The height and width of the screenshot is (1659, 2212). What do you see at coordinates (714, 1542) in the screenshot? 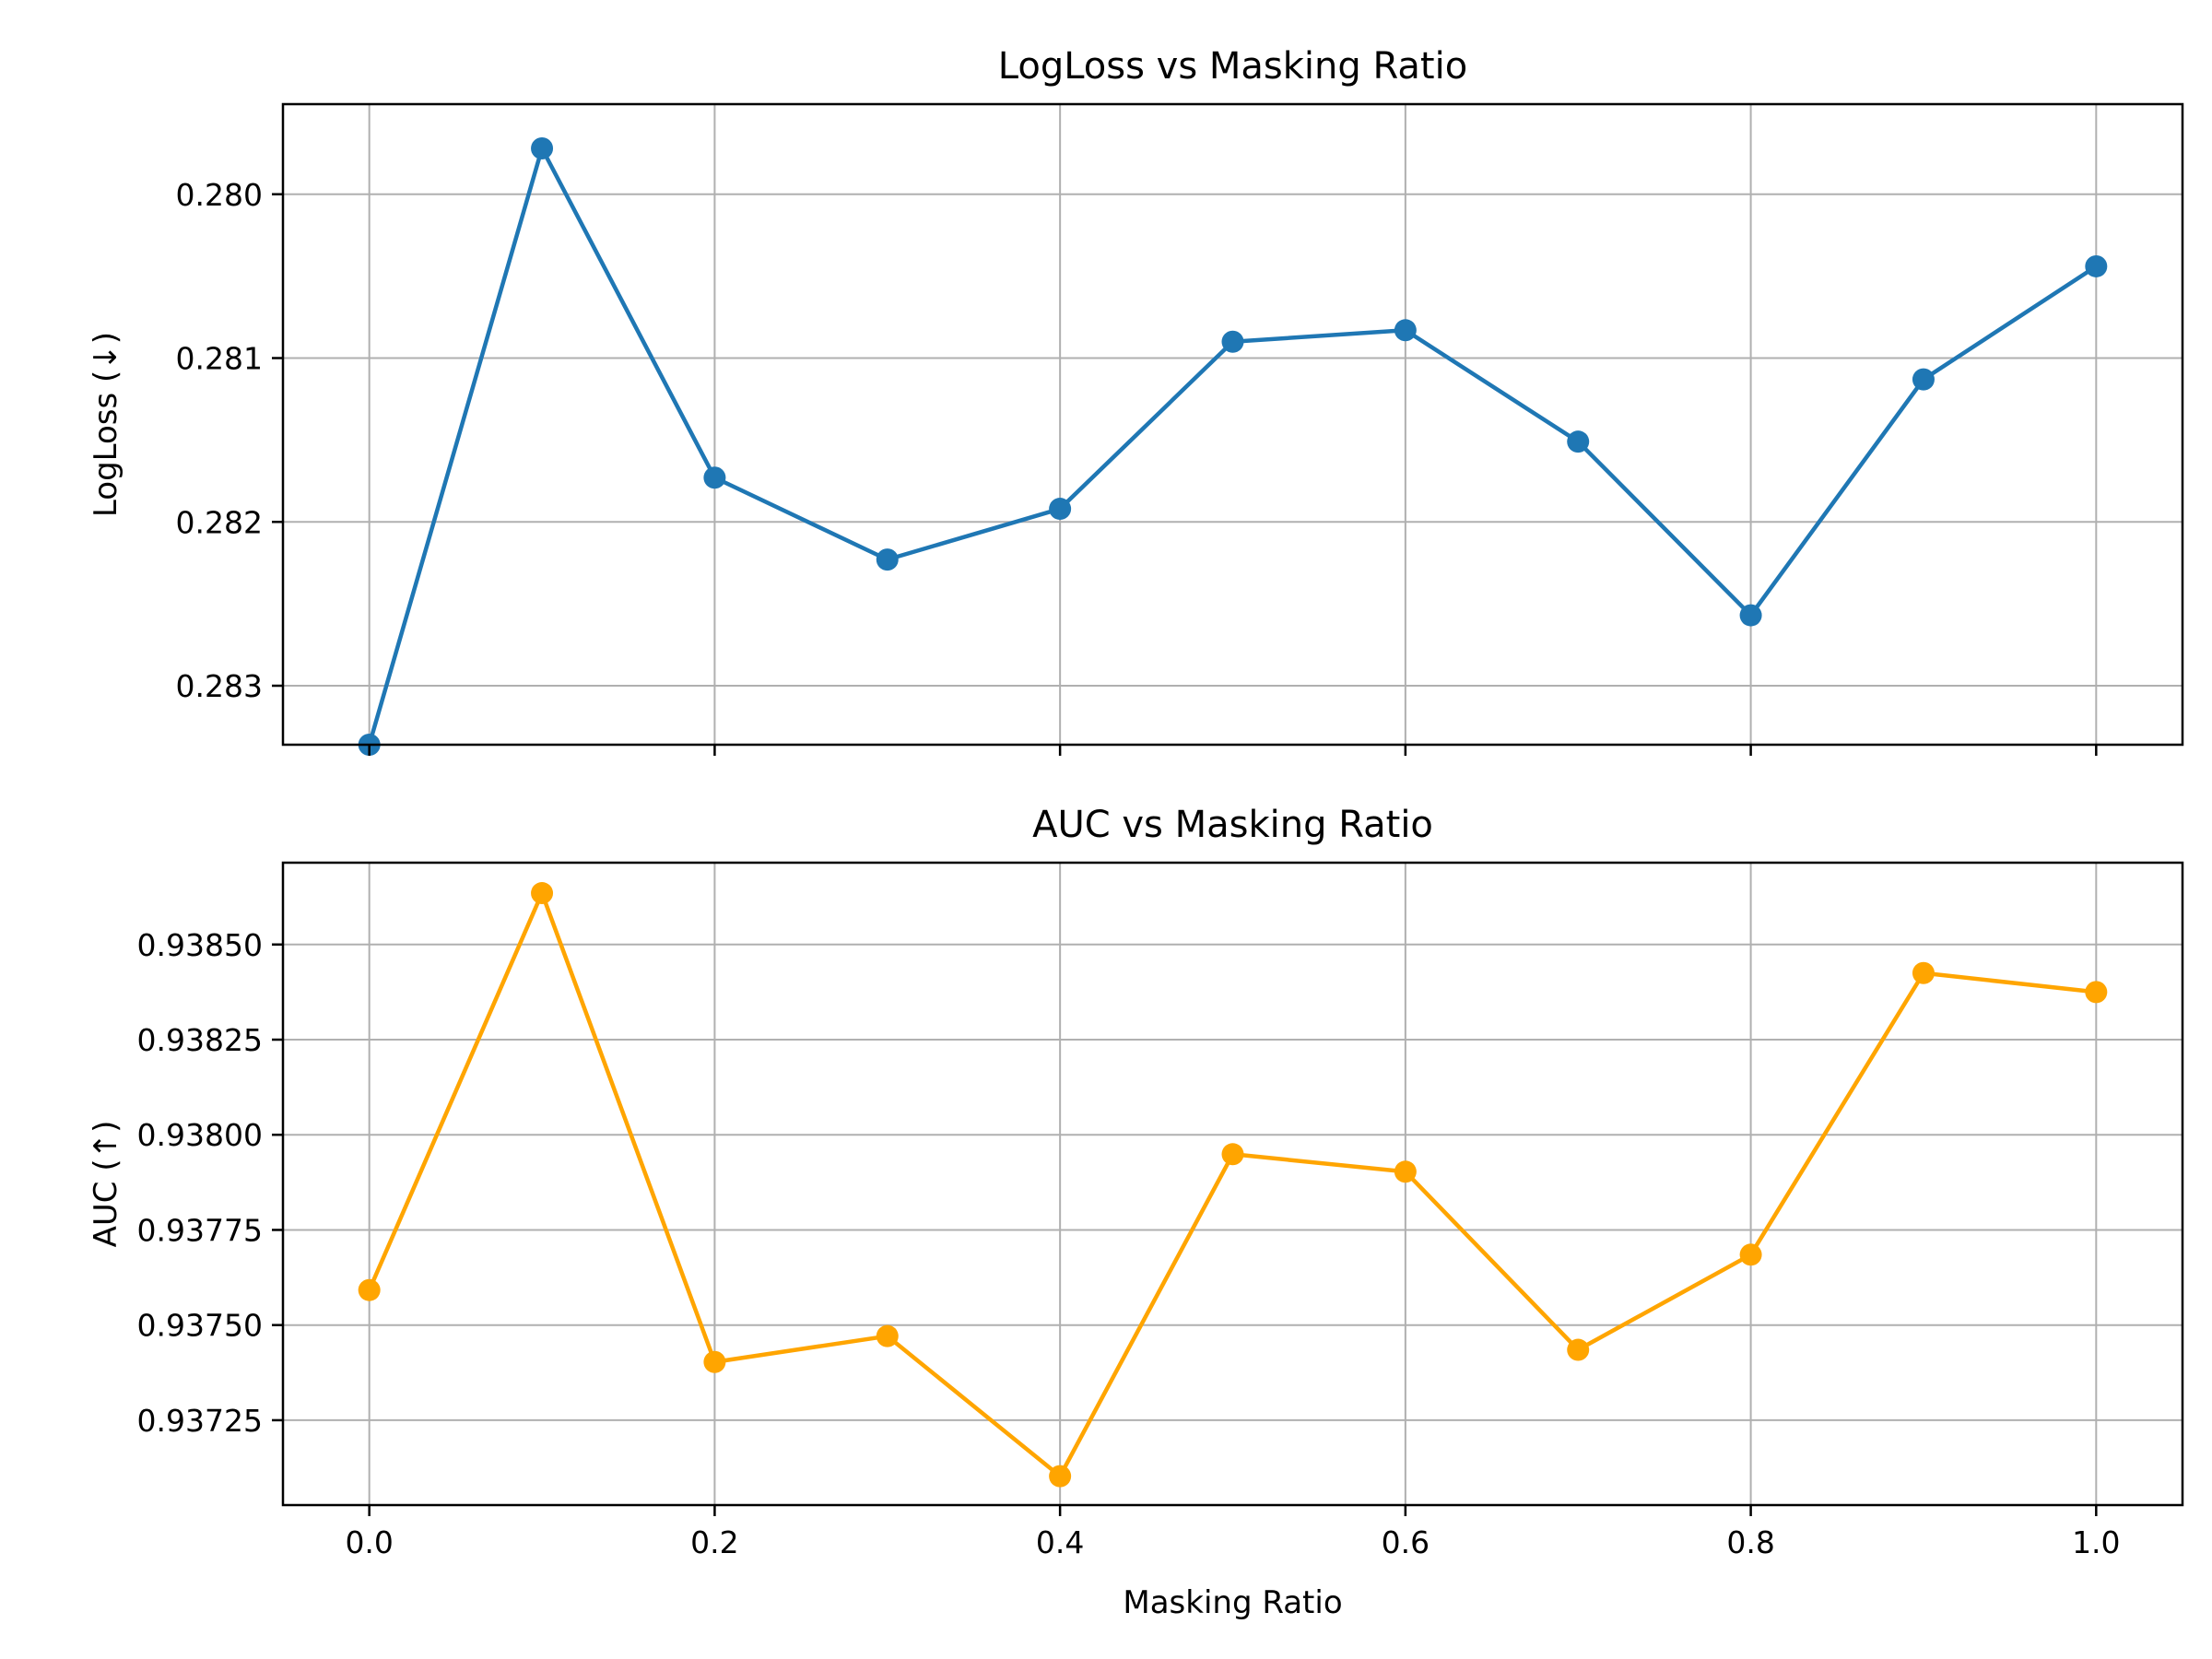
I see `panel-1-x-tick-label: 0.2` at bounding box center [714, 1542].